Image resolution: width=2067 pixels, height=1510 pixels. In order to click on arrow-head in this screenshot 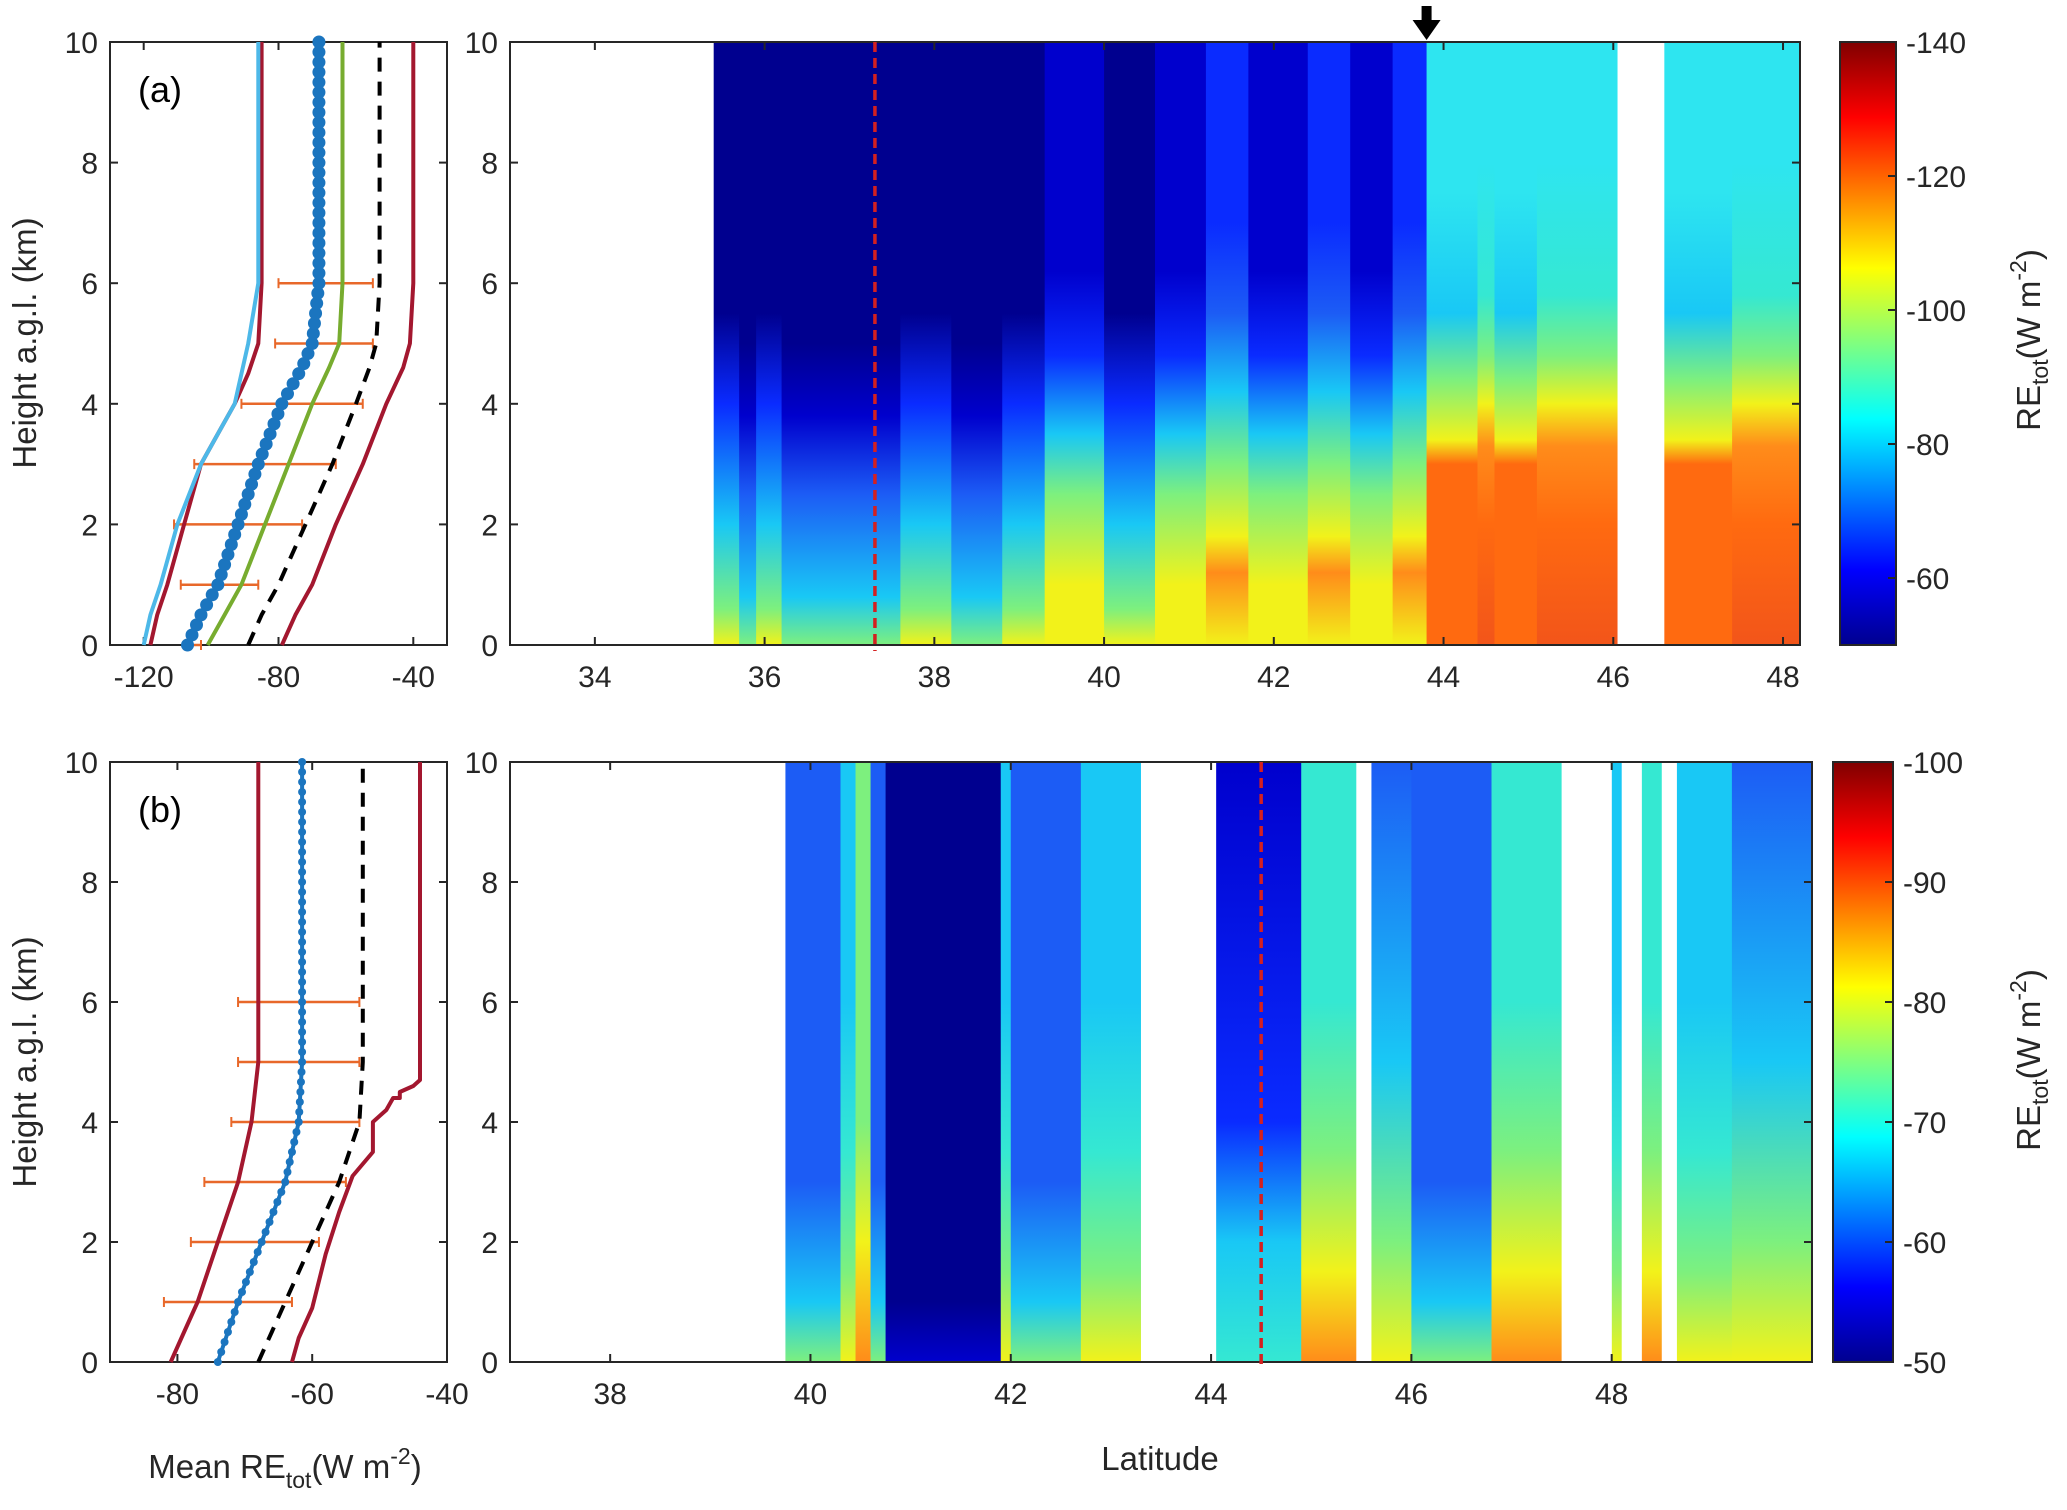, I will do `click(1426, 30)`.